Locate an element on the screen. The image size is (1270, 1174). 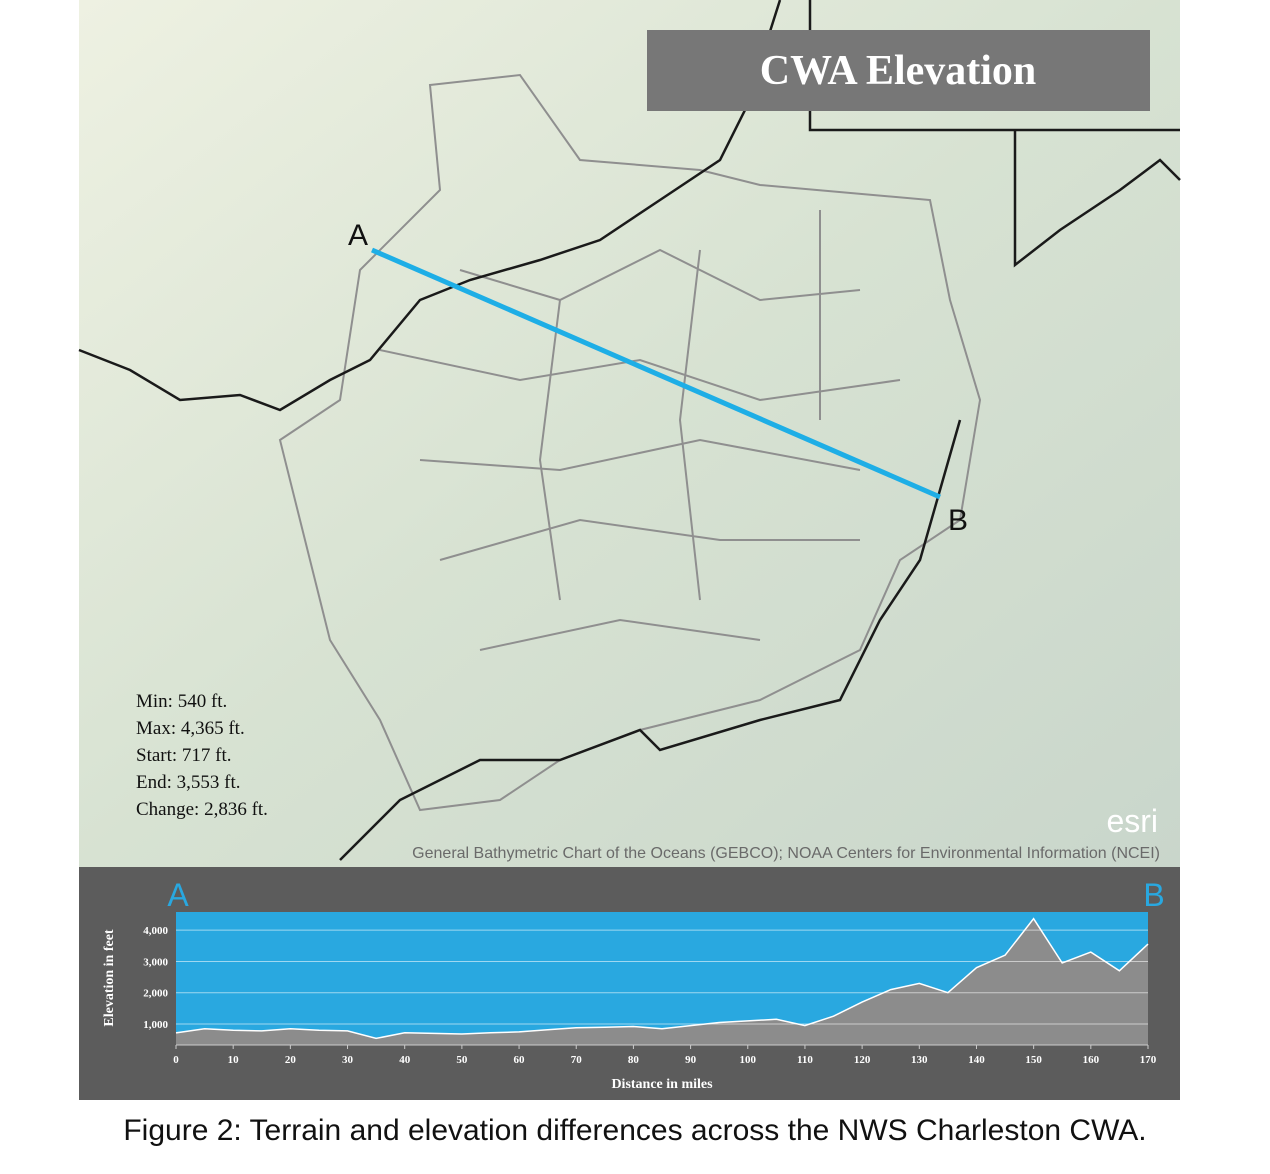
x-tick-label: 50 is located at coordinates (462, 1060).